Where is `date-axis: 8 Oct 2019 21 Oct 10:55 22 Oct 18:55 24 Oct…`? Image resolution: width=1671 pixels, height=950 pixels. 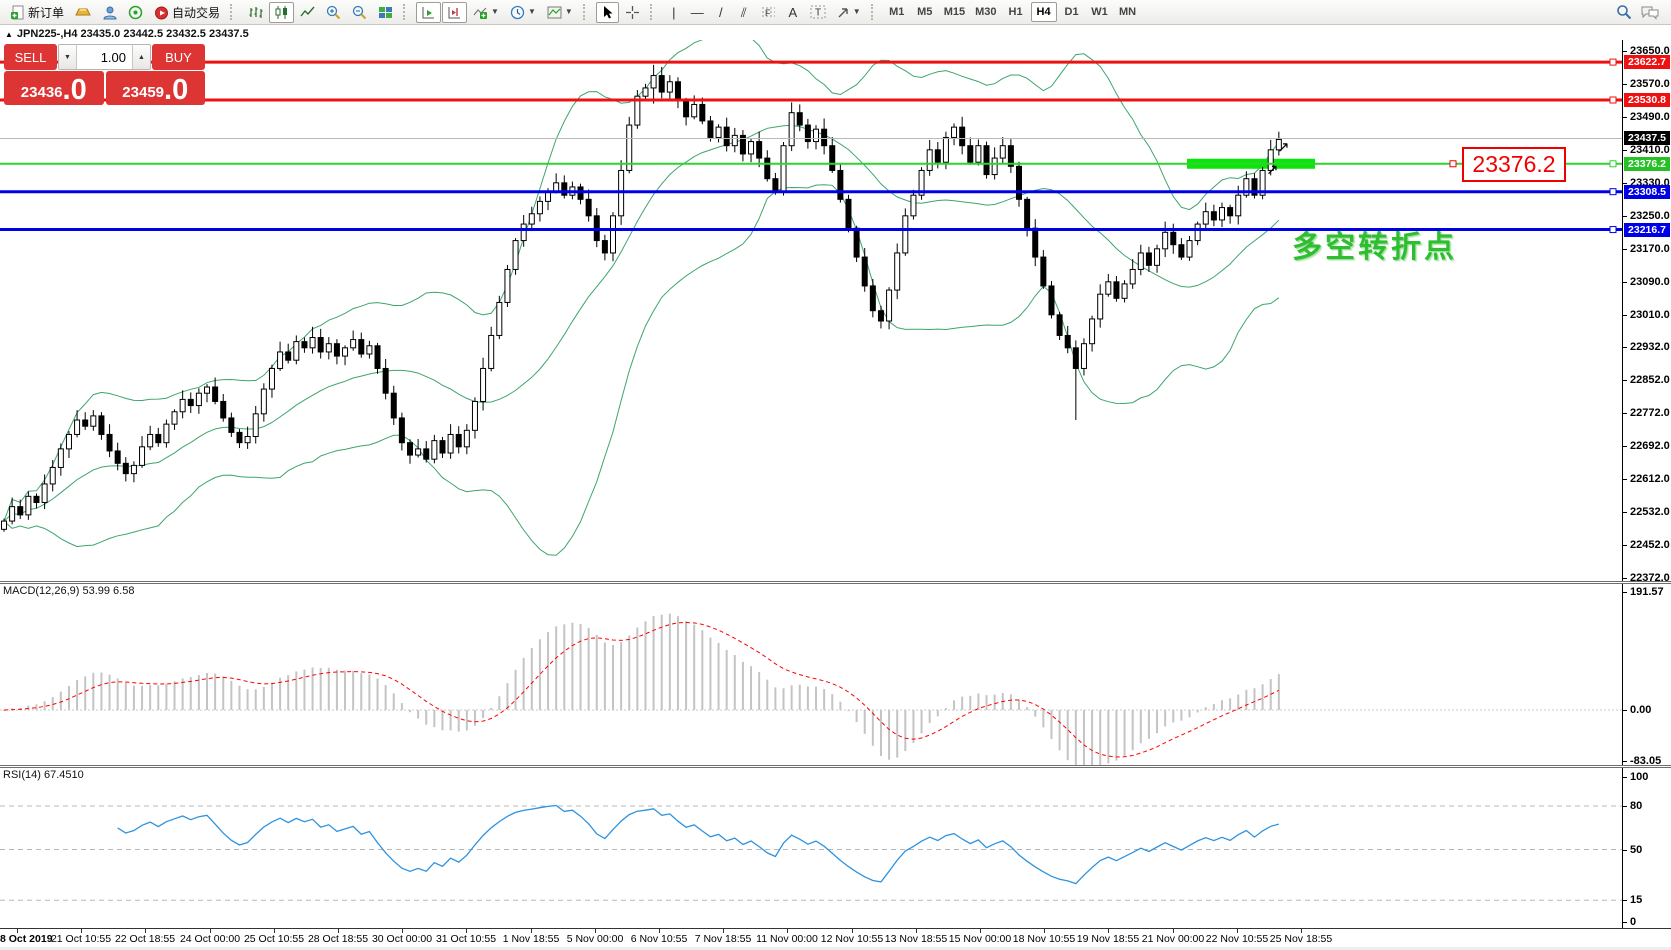 date-axis: 8 Oct 2019 21 Oct 10:55 22 Oct 18:55 24 Oct… is located at coordinates (811, 938).